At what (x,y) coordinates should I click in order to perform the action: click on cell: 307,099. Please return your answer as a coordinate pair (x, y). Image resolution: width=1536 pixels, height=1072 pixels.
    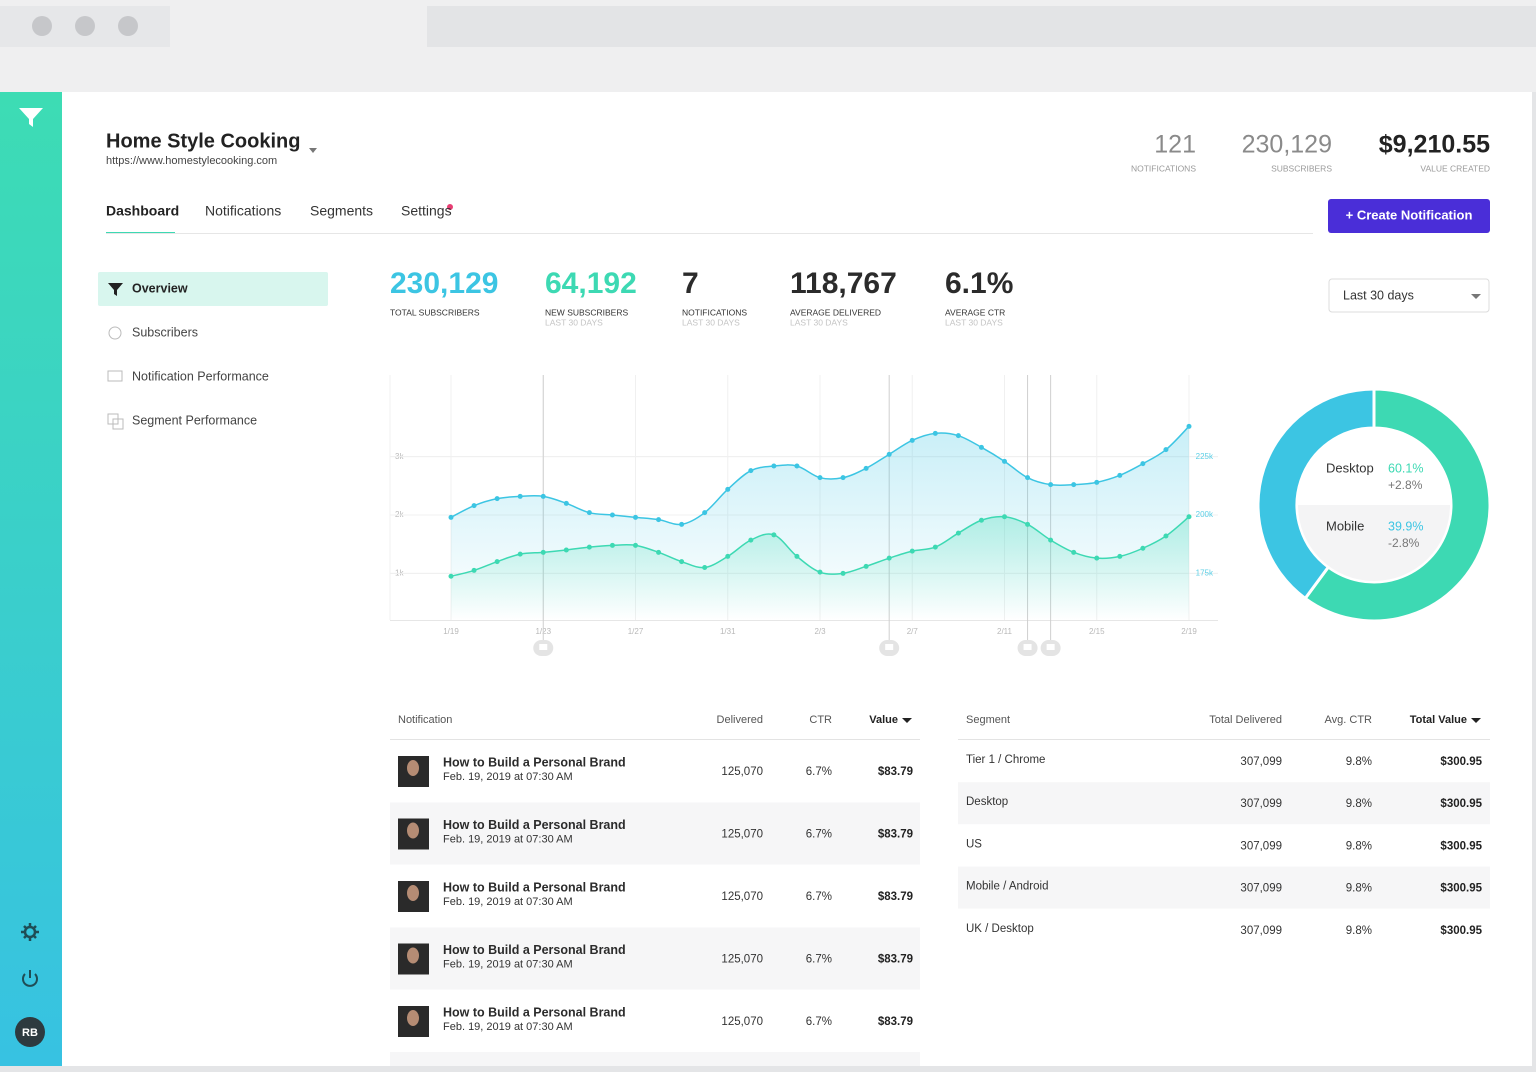
    Looking at the image, I should click on (1261, 889).